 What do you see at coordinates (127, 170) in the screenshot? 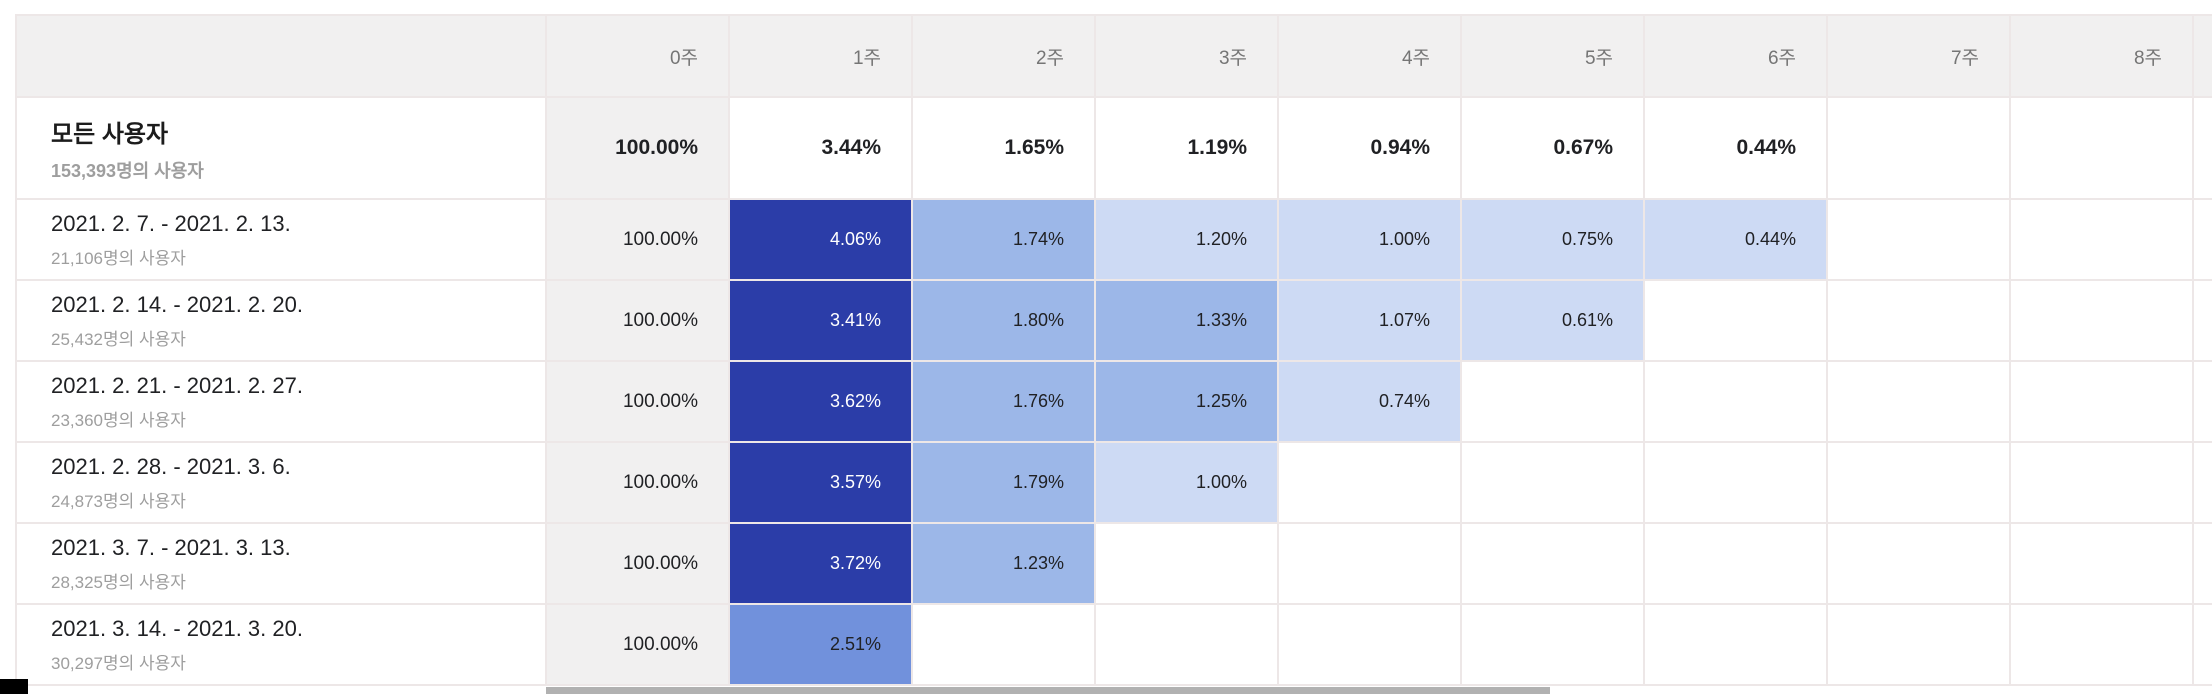
I see `all-users-count: 153,393명의 사용자` at bounding box center [127, 170].